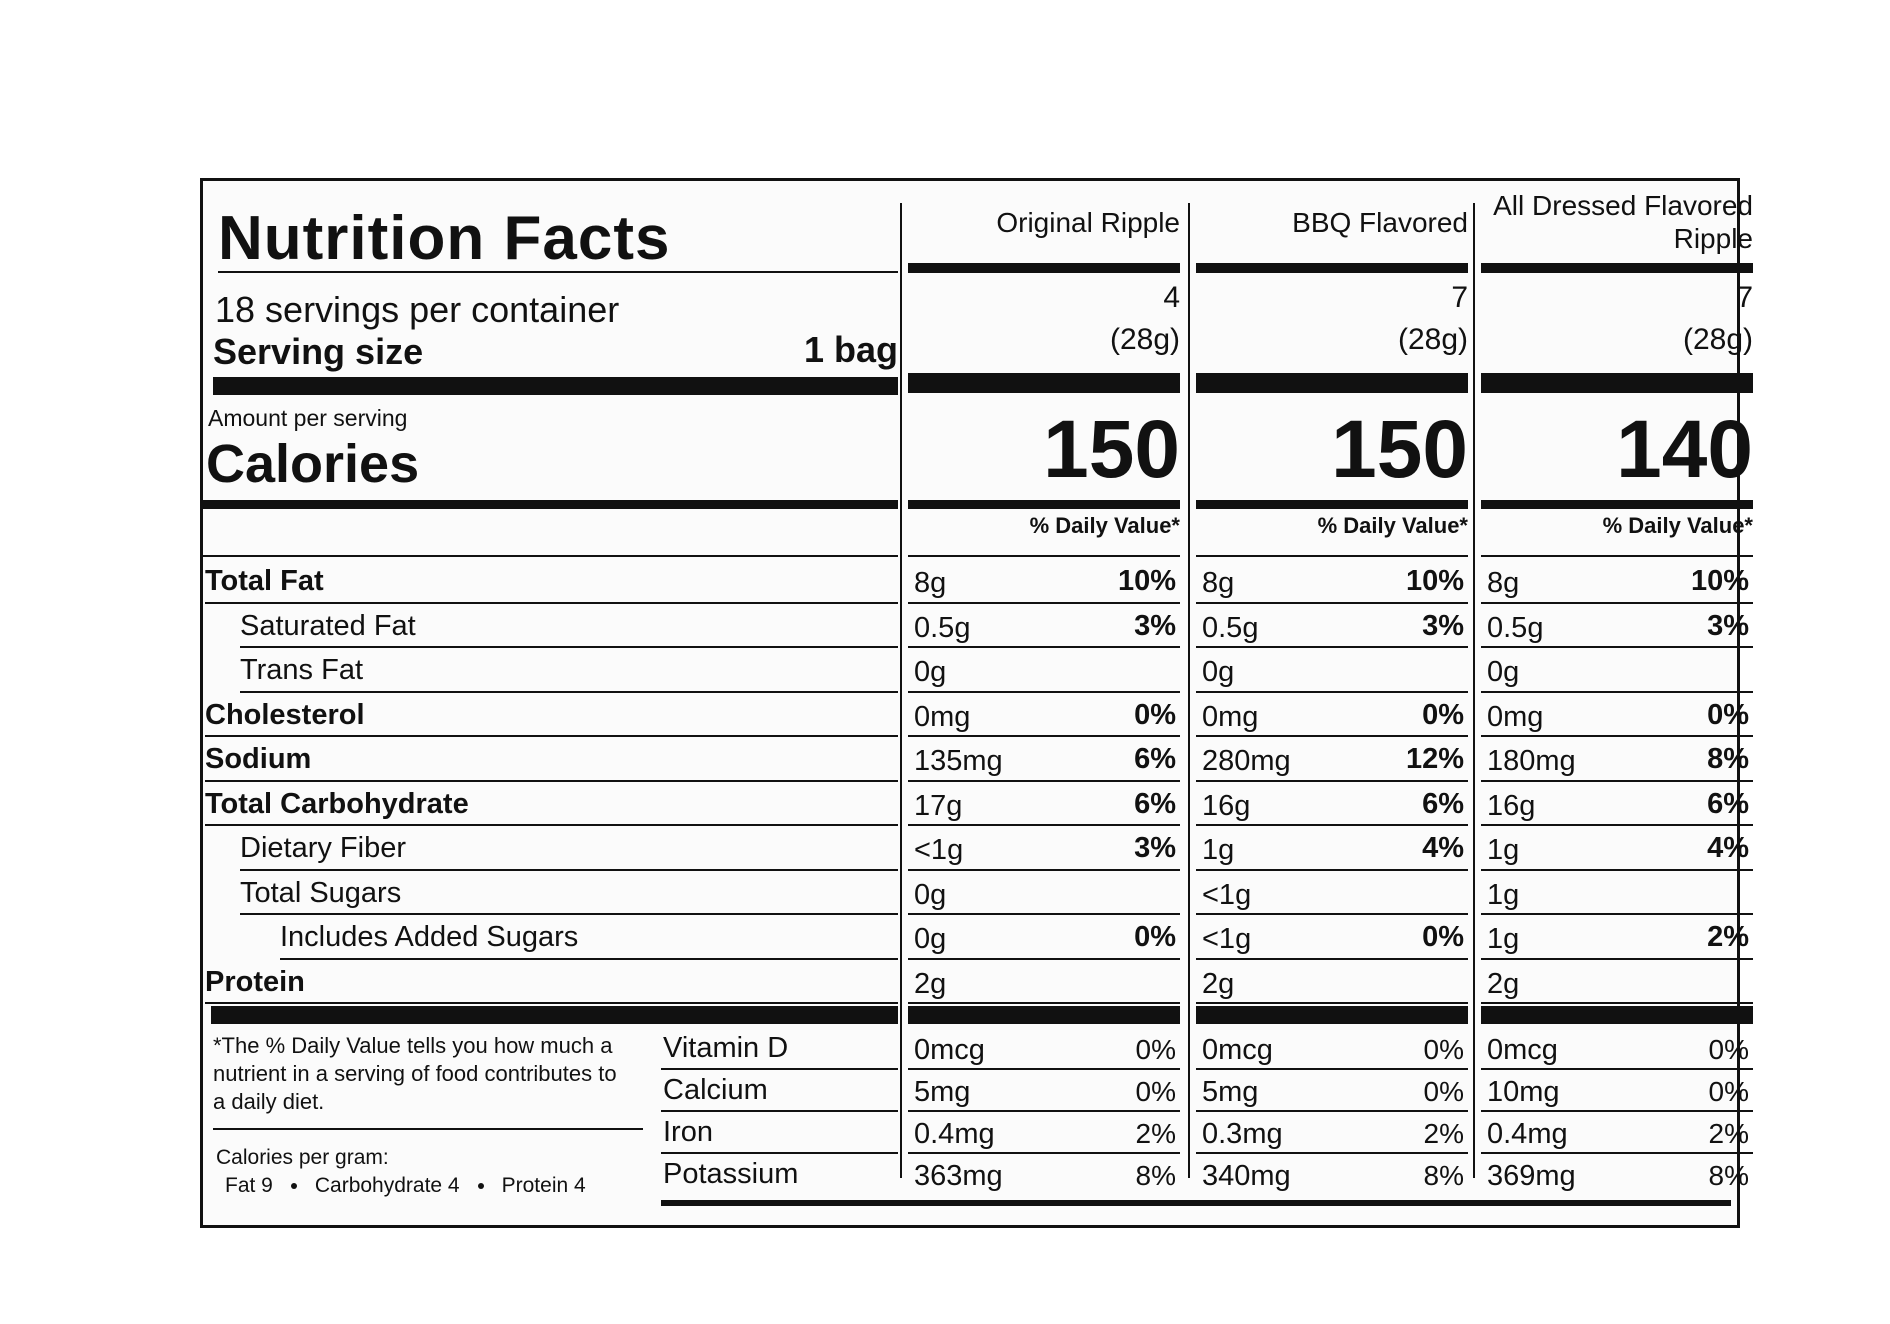 The image size is (1890, 1324). Describe the element at coordinates (715, 1090) in the screenshot. I see `vitamin-name: Calcium` at that location.